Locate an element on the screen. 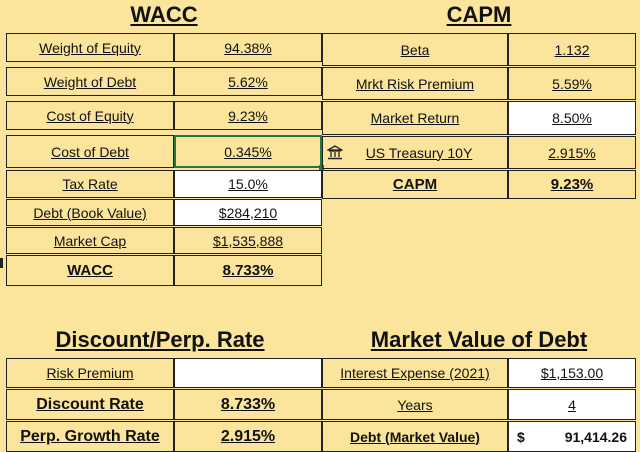  wacc-label-weight-debt: Weight of Debt is located at coordinates (90, 81).